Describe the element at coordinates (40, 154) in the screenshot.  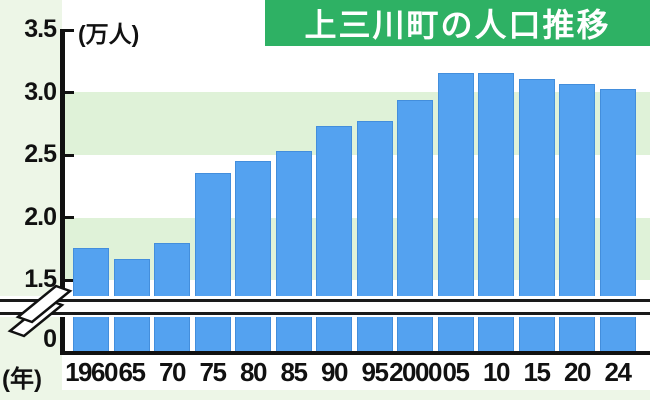
I see `y-tick-label: 2.5` at that location.